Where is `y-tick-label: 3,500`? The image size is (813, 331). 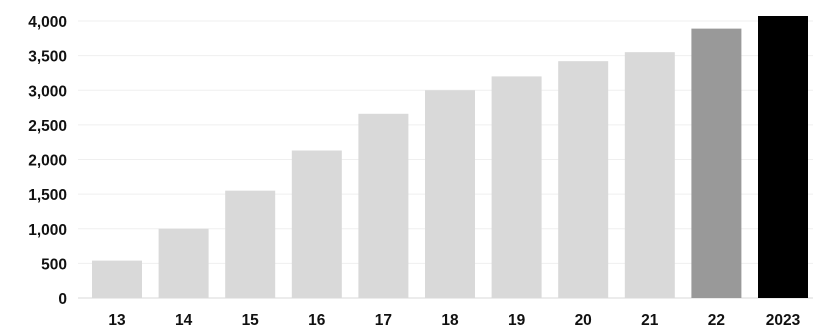 y-tick-label: 3,500 is located at coordinates (47, 57).